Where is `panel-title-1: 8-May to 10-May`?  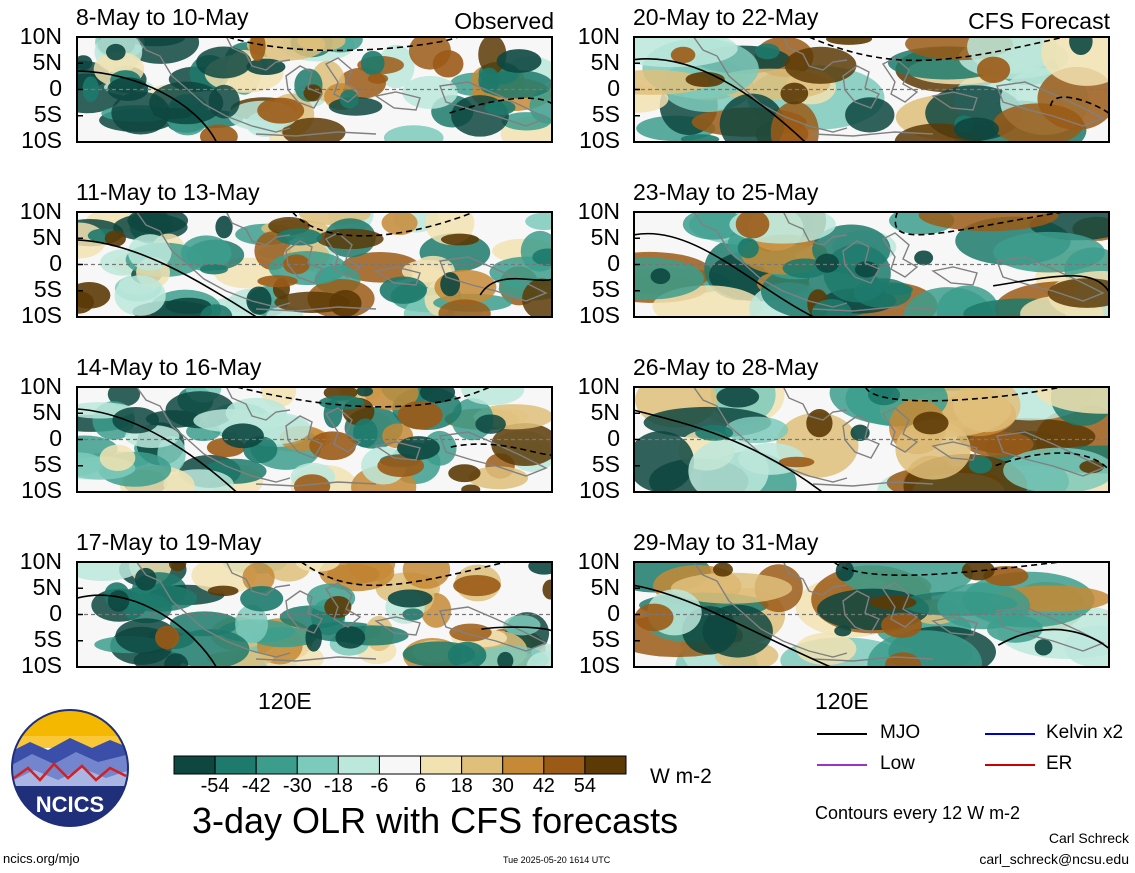 panel-title-1: 8-May to 10-May is located at coordinates (162, 17).